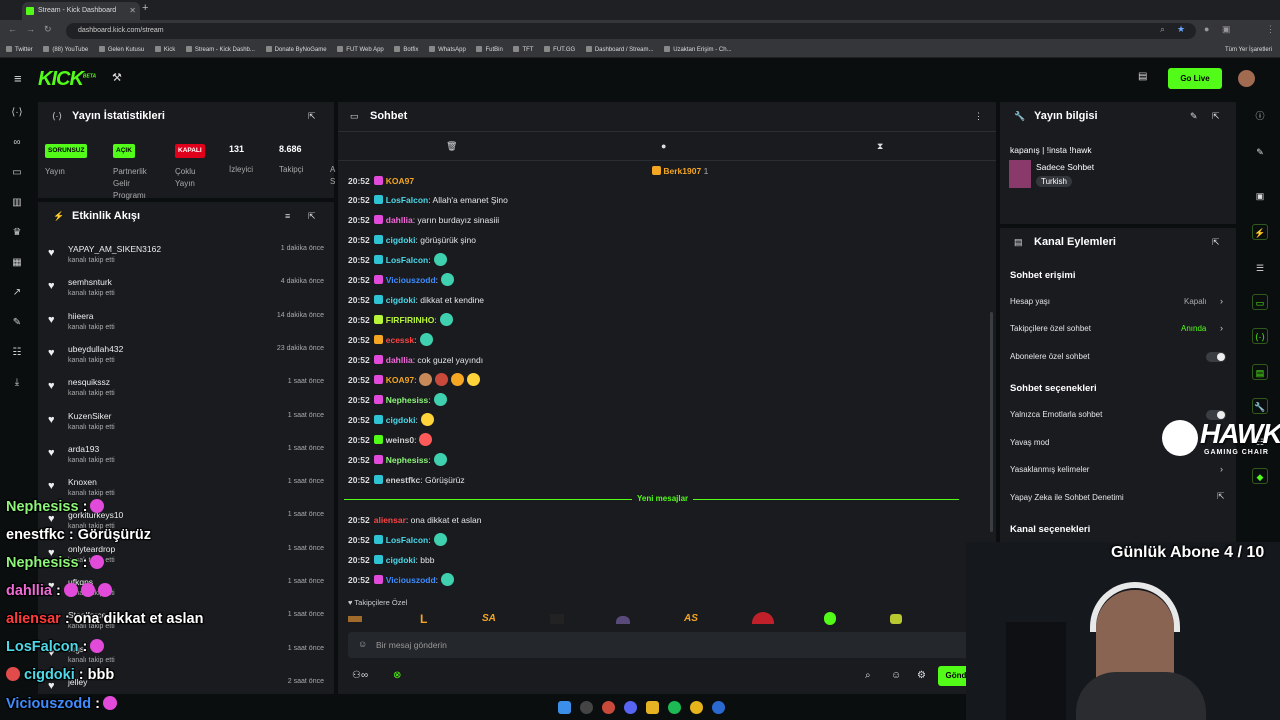 The height and width of the screenshot is (720, 1280). What do you see at coordinates (1216, 357) in the screenshot?
I see `subs-chat-toggle` at bounding box center [1216, 357].